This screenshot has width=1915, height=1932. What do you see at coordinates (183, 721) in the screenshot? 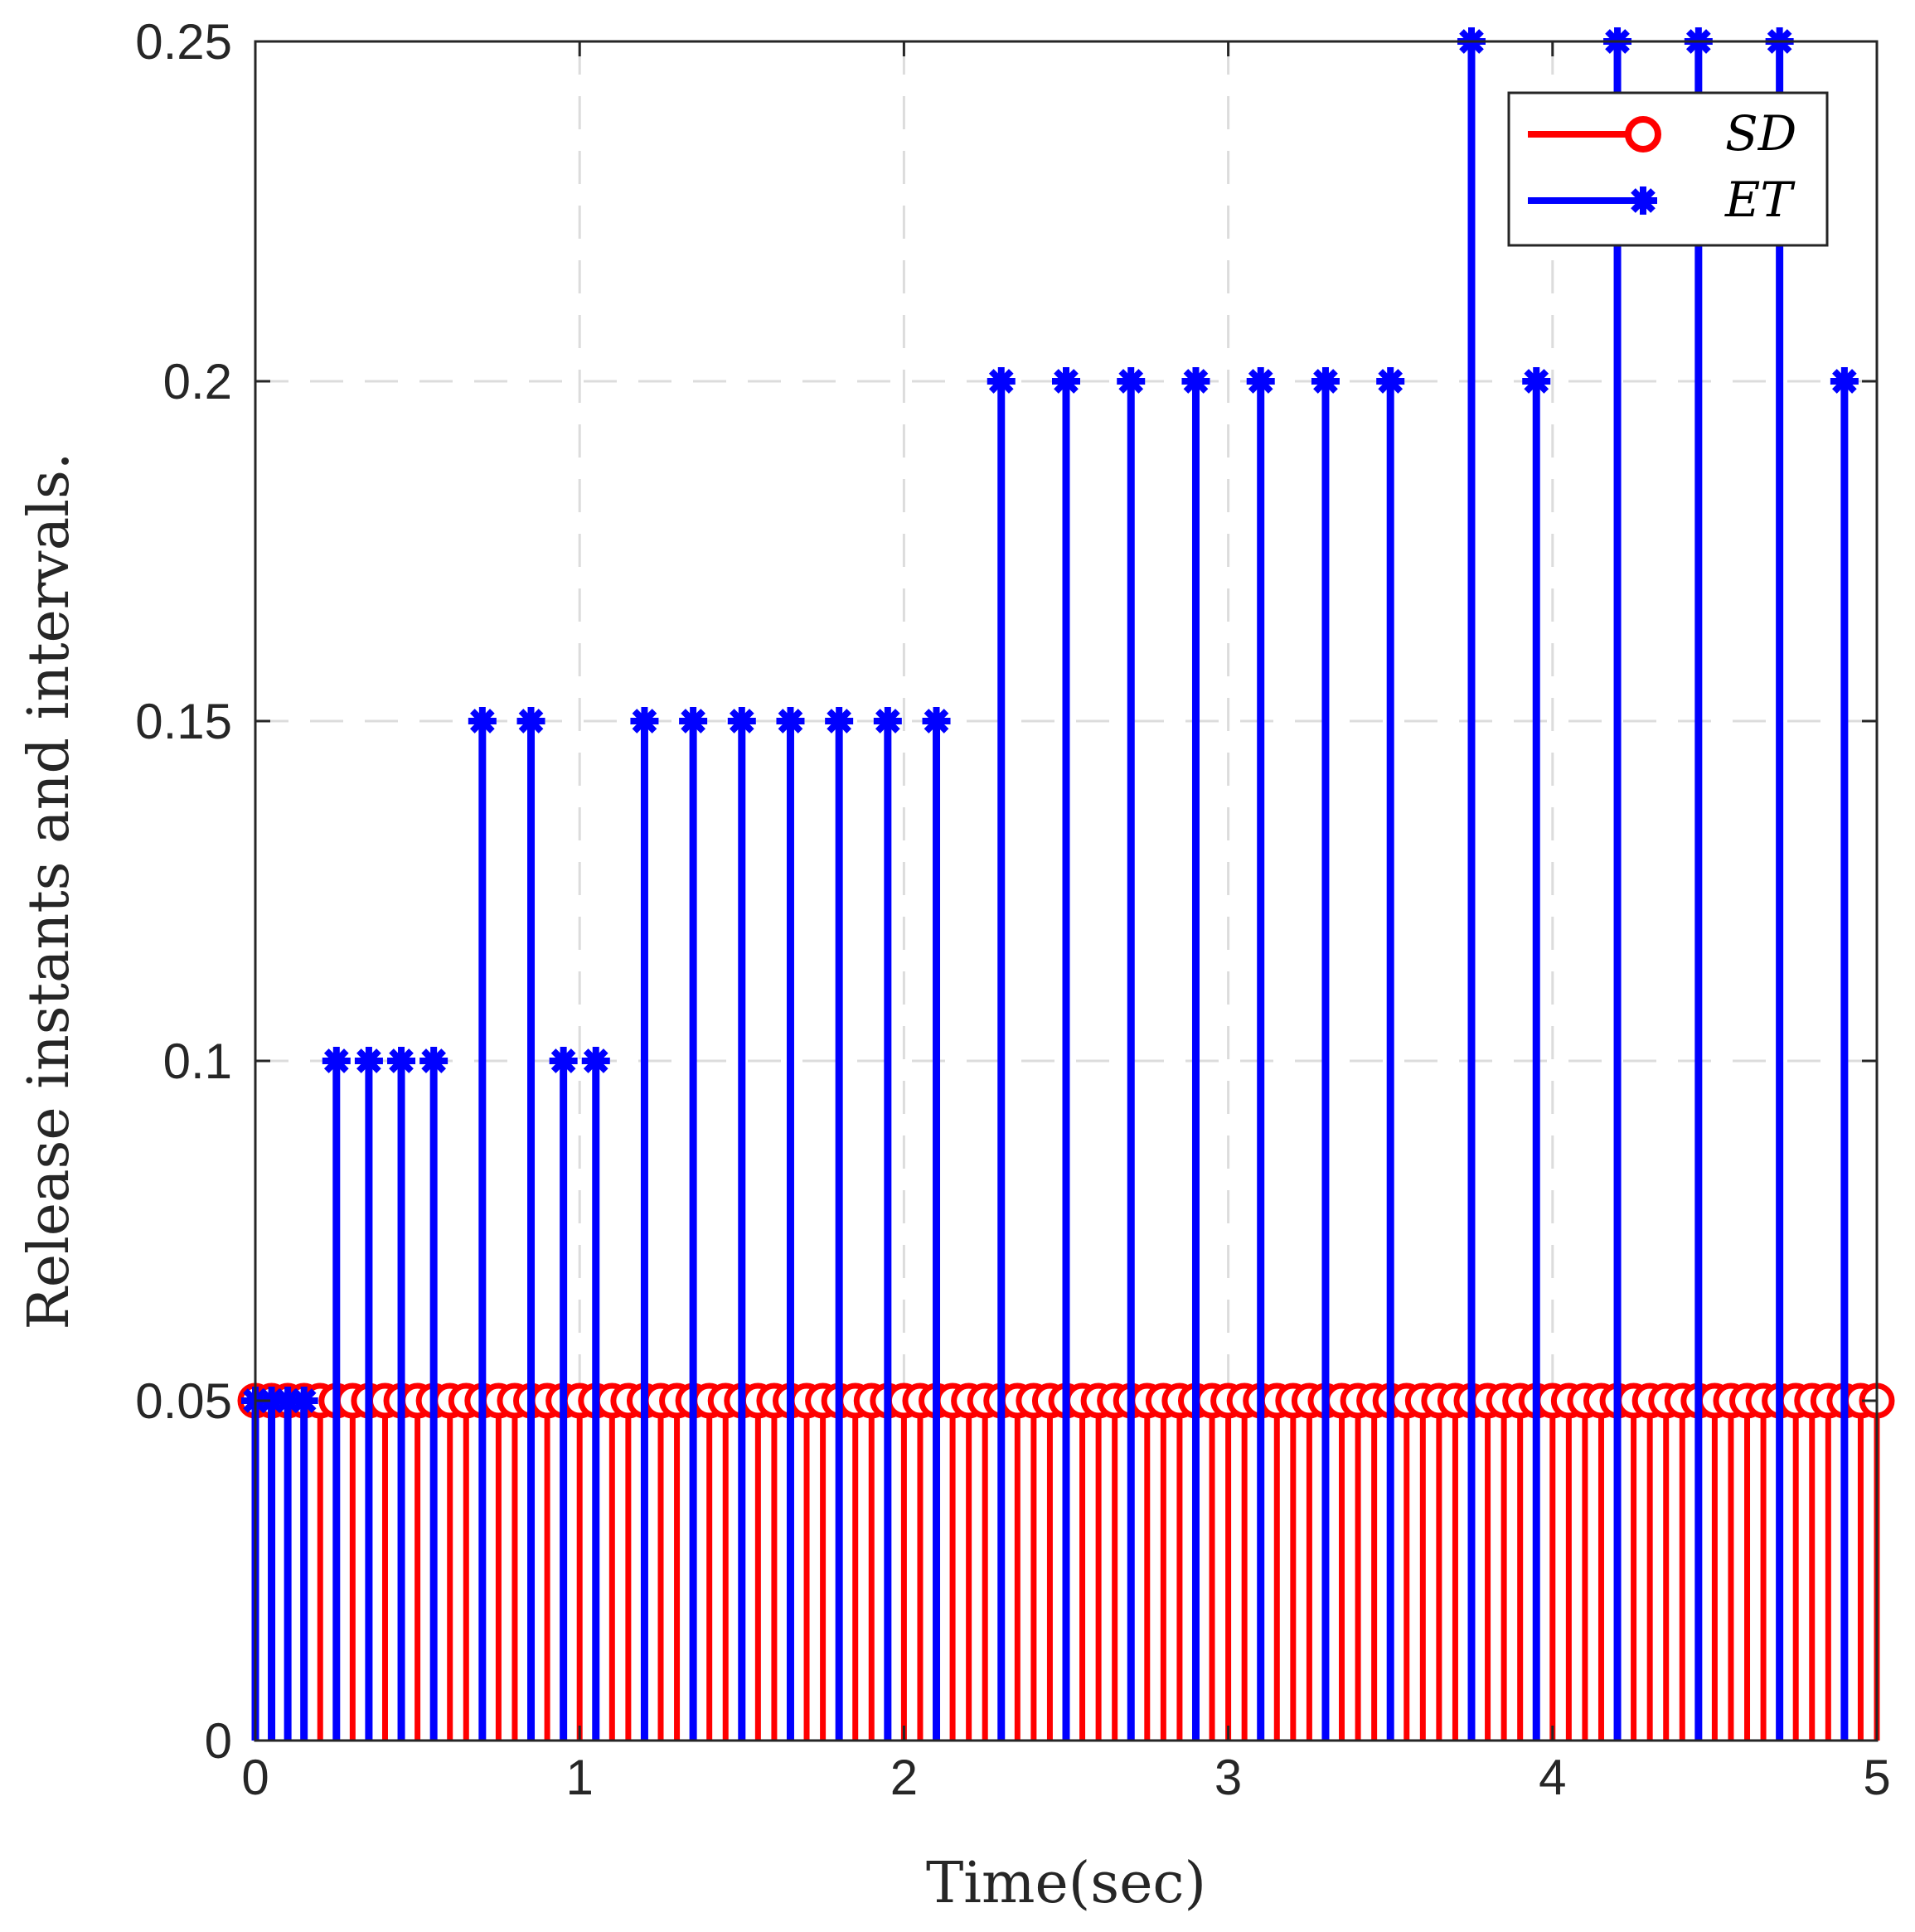
I see `y-tick-label: 0.15` at bounding box center [183, 721].